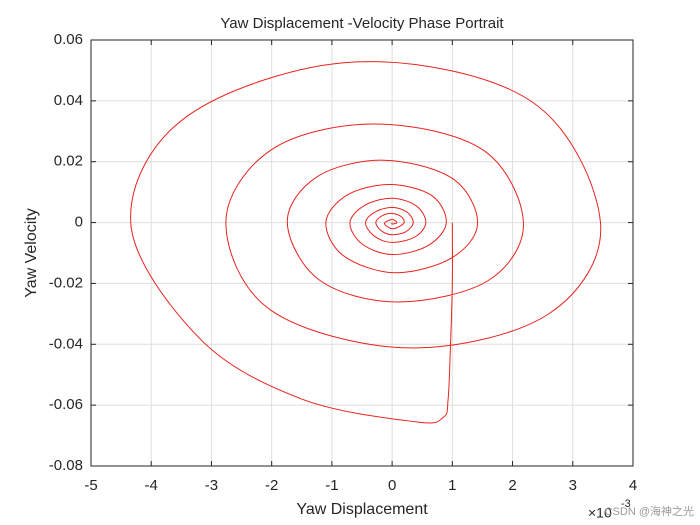 This screenshot has height=525, width=700. I want to click on watermark: CSDN @海神之光, so click(649, 511).